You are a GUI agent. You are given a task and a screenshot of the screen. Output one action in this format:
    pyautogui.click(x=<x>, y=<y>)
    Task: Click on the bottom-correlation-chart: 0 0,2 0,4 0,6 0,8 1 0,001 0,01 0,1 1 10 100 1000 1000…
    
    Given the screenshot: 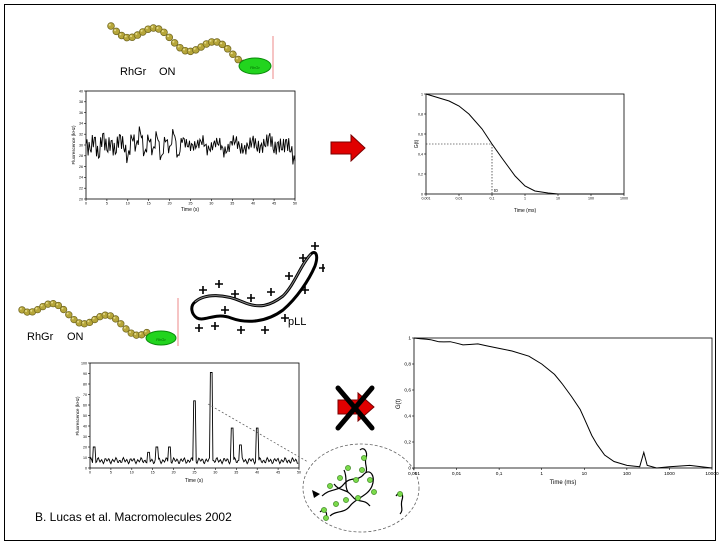 What is the action you would take?
    pyautogui.click(x=557, y=411)
    